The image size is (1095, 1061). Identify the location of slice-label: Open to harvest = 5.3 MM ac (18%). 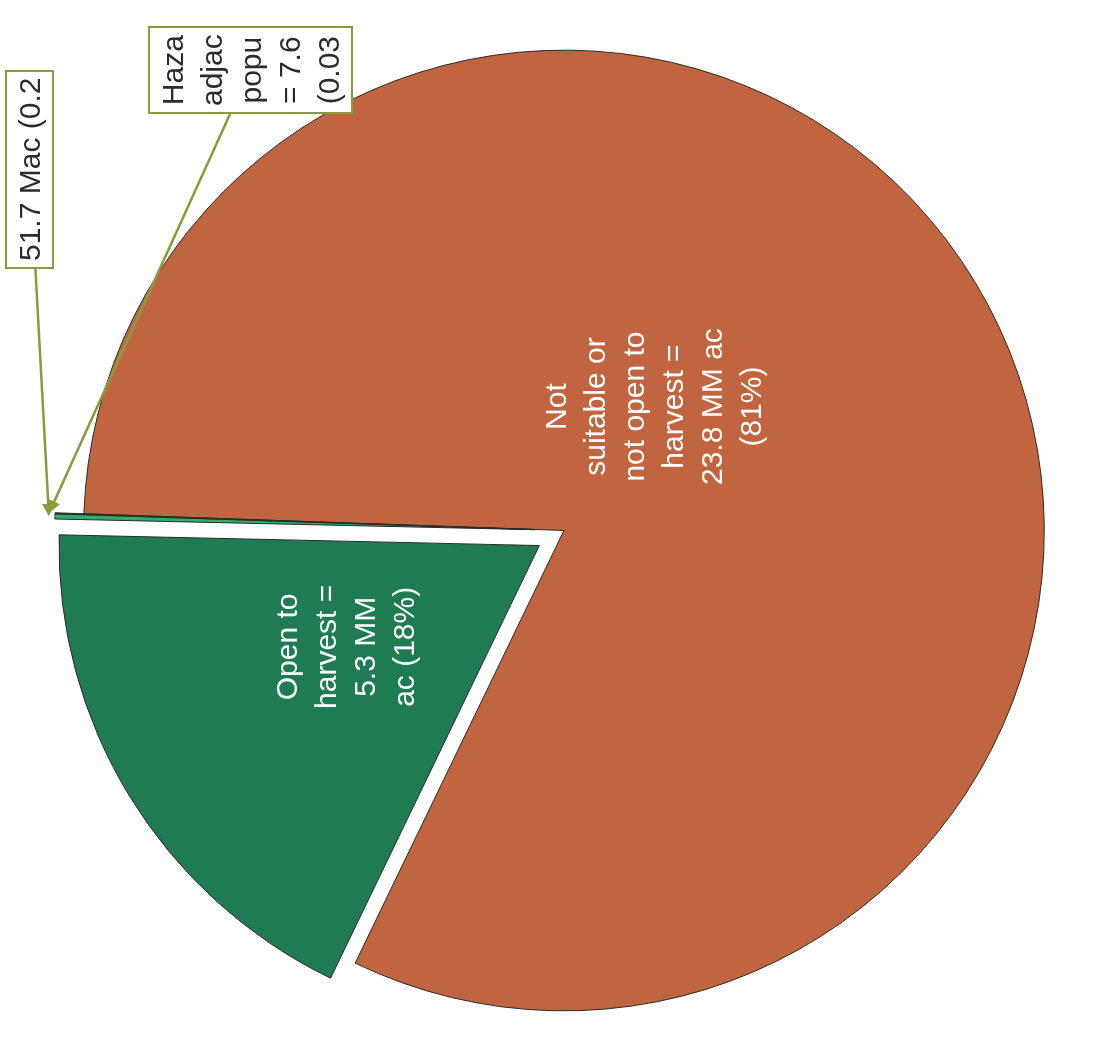
(345, 646).